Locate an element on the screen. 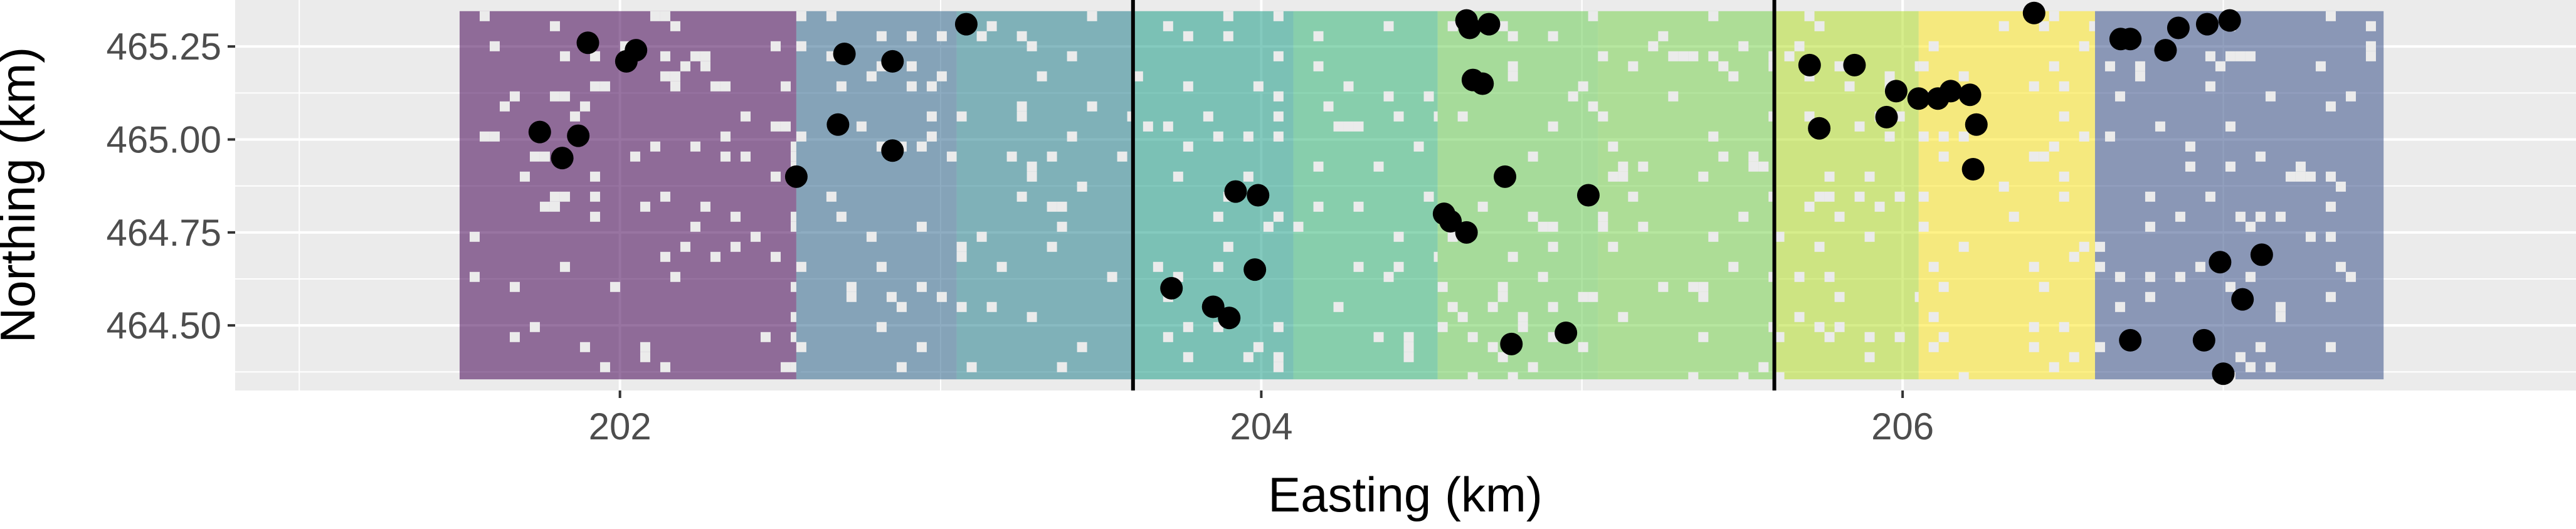  raster-band is located at coordinates (2239, 196).